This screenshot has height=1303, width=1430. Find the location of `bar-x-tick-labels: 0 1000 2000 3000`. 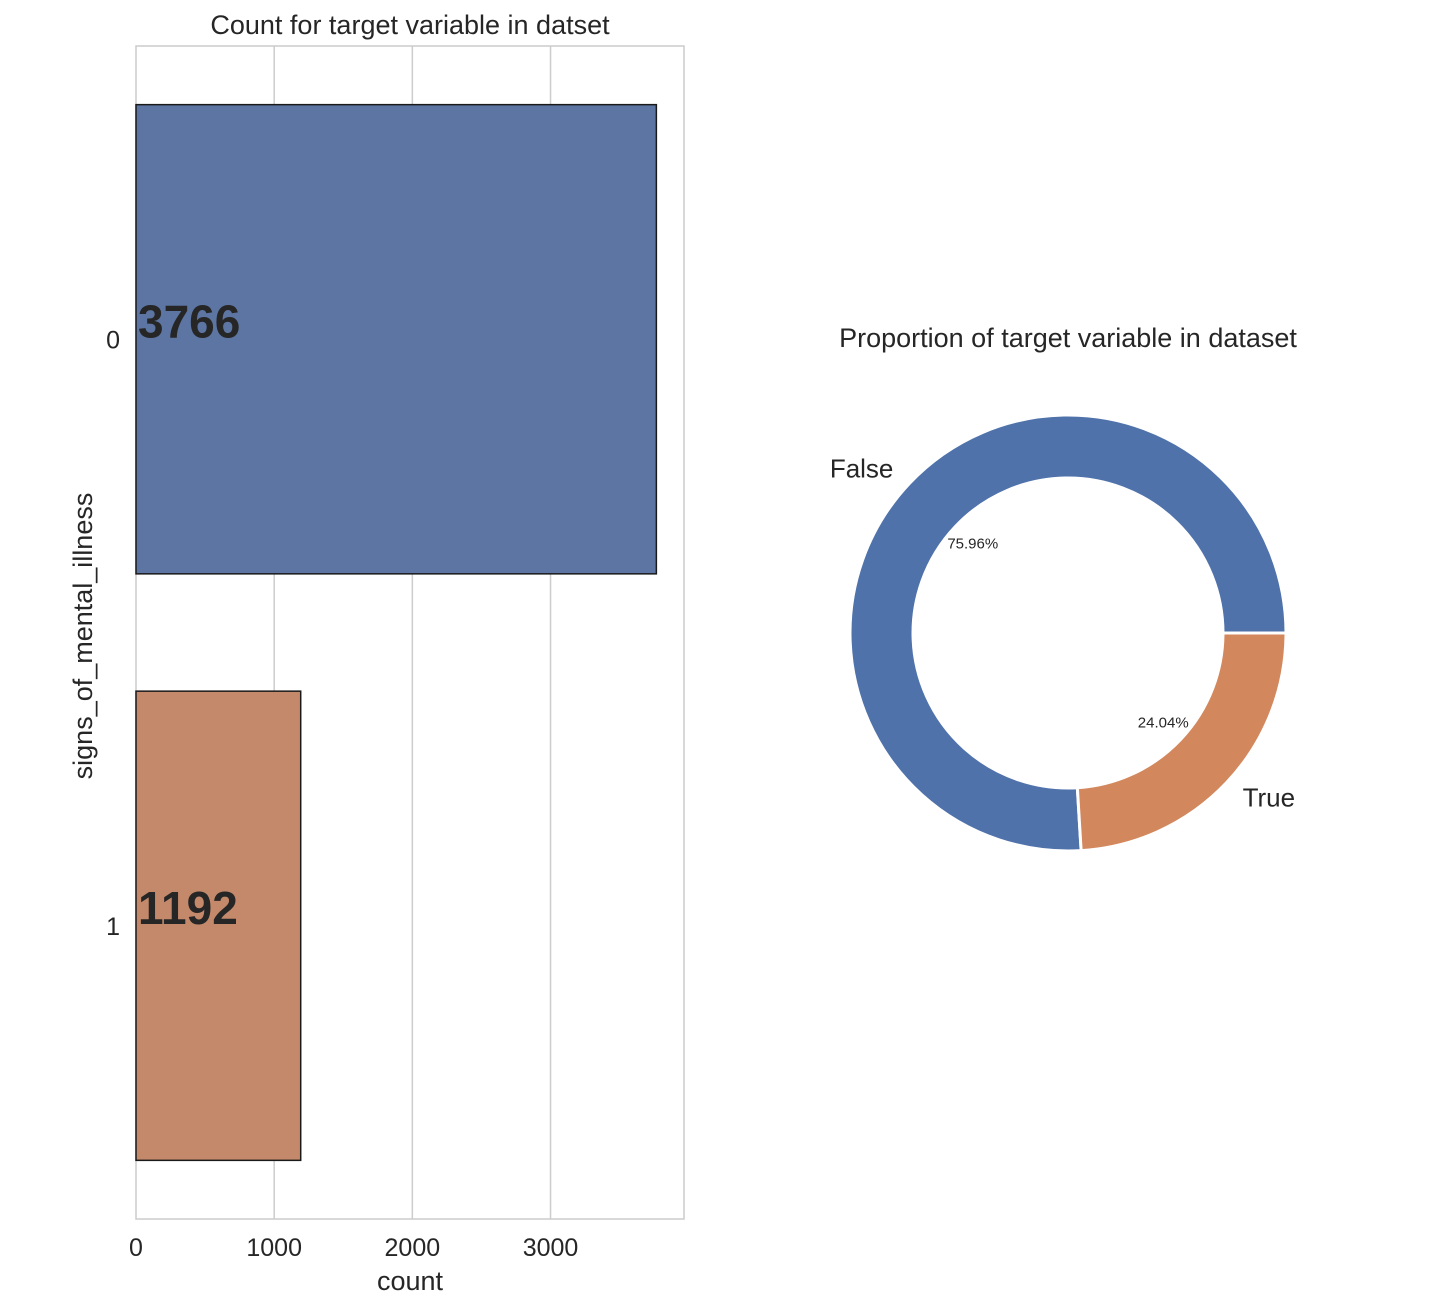

bar-x-tick-labels: 0 1000 2000 3000 is located at coordinates (353, 1248).